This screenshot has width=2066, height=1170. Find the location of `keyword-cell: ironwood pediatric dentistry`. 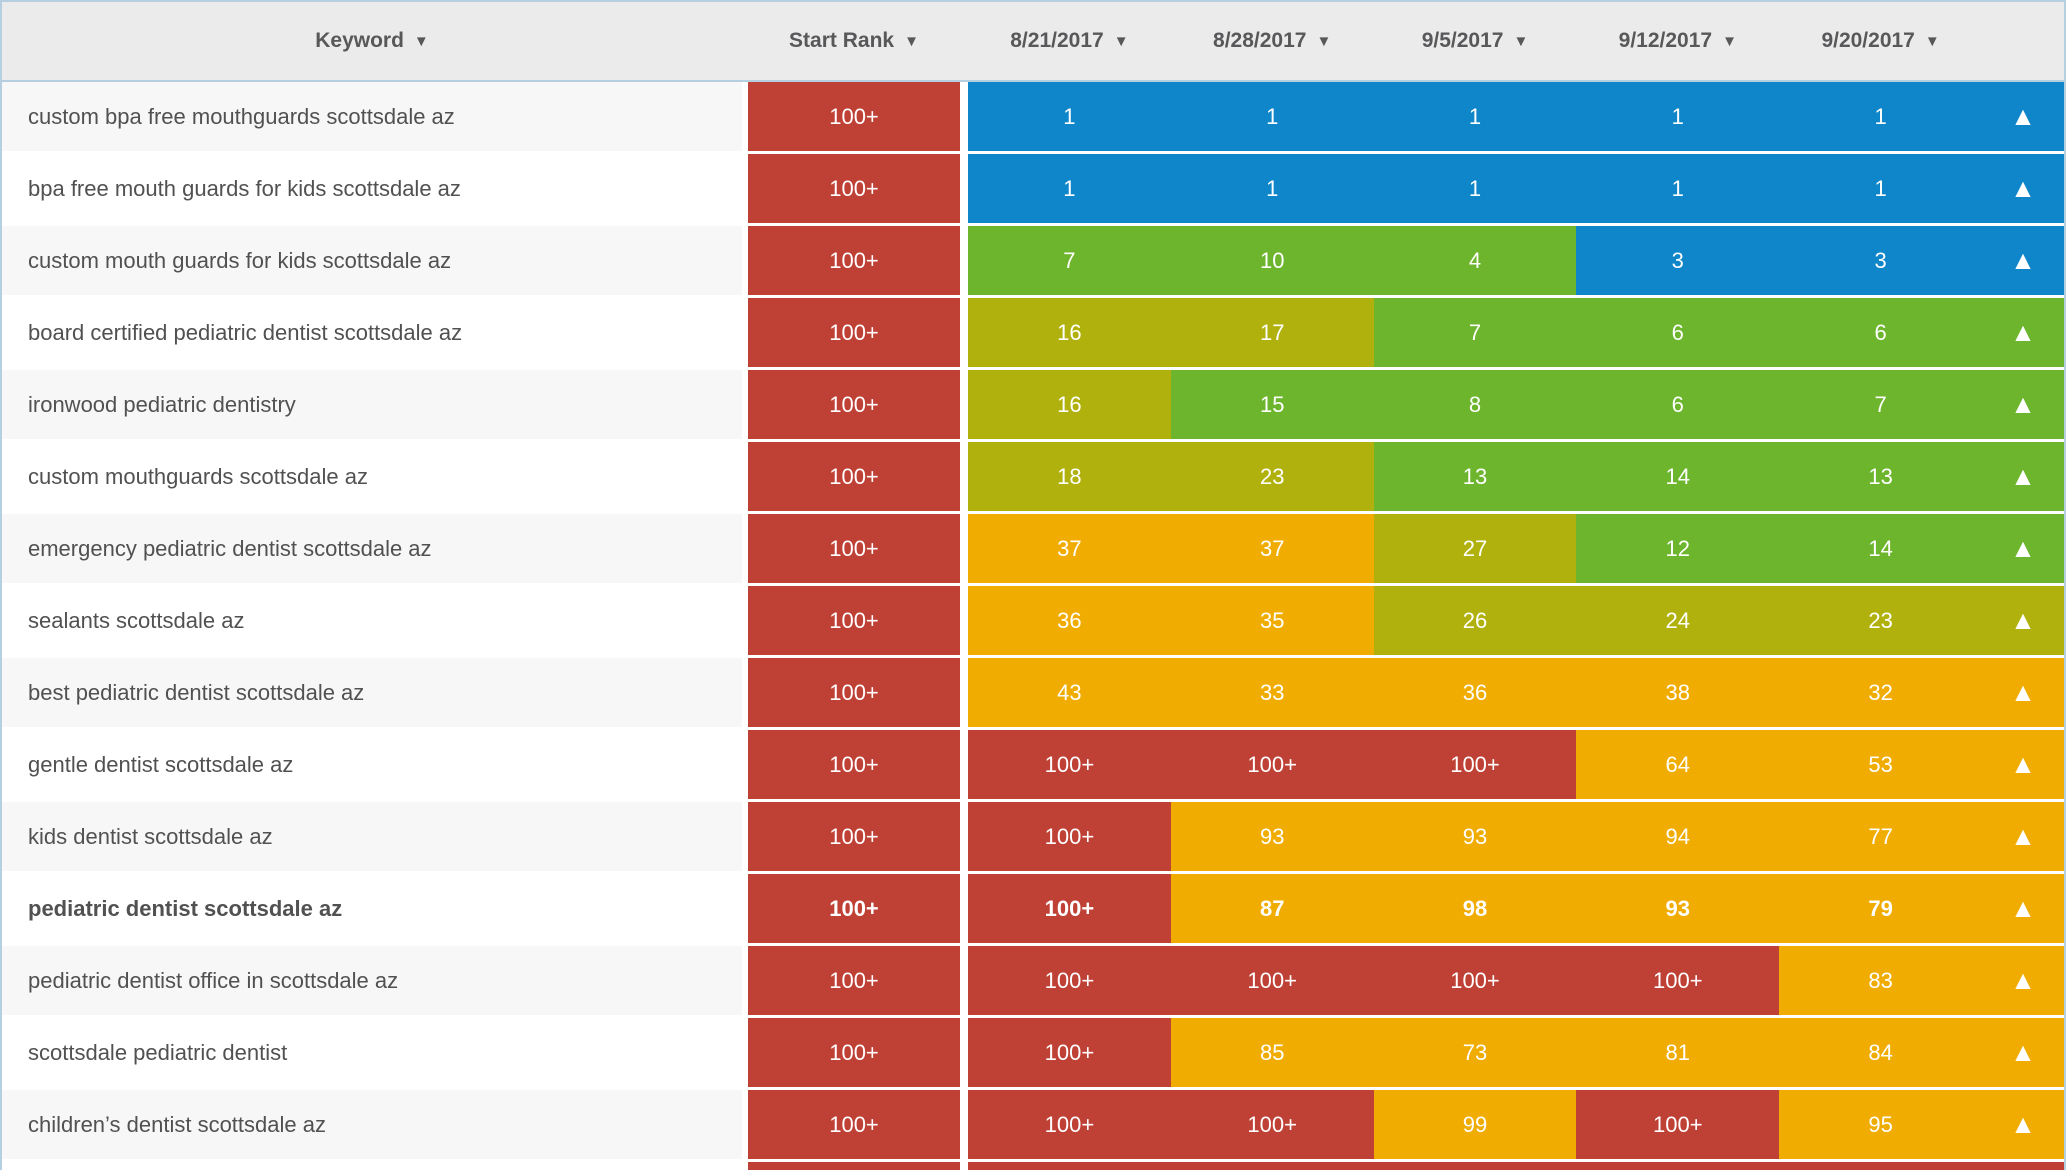

keyword-cell: ironwood pediatric dentistry is located at coordinates (372, 404).